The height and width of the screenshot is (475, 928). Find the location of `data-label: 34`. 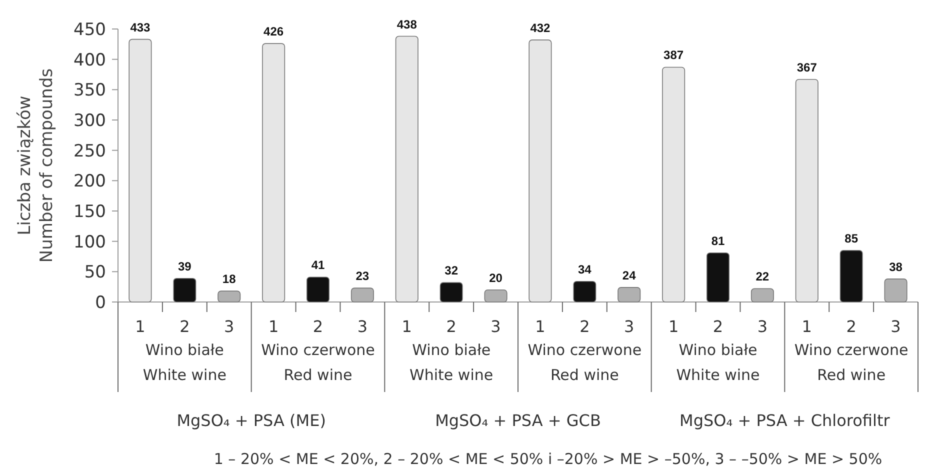

data-label: 34 is located at coordinates (585, 269).